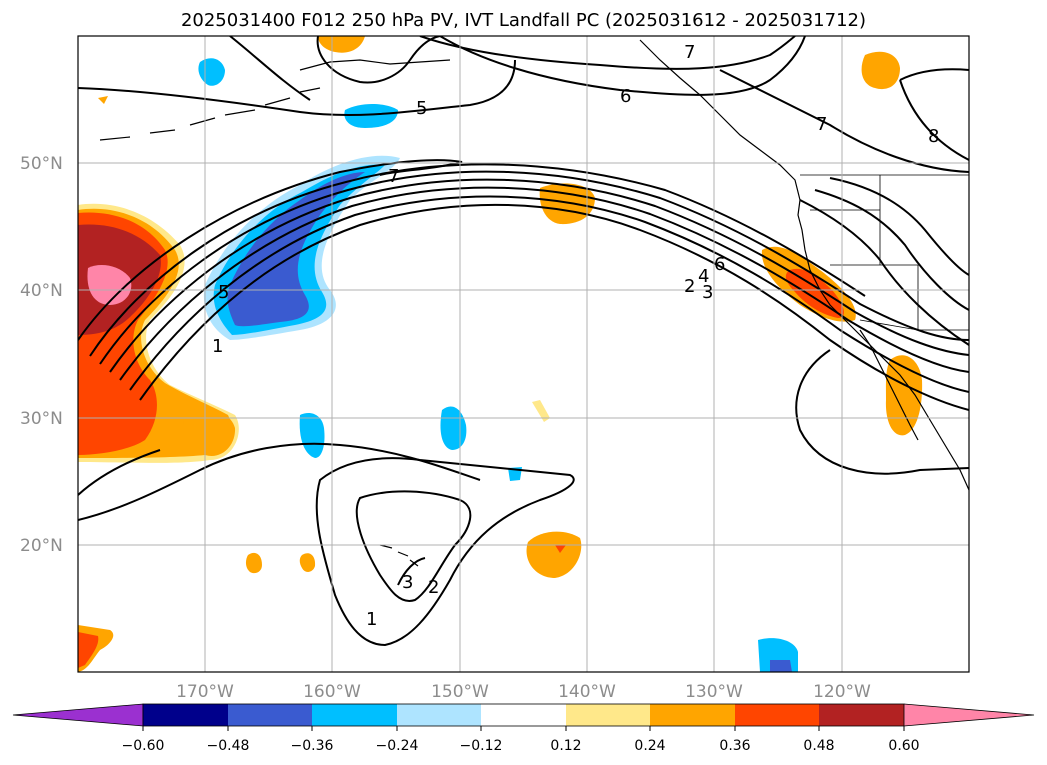  What do you see at coordinates (253, 563) in the screenshot?
I see `positive-anomaly-small-a` at bounding box center [253, 563].